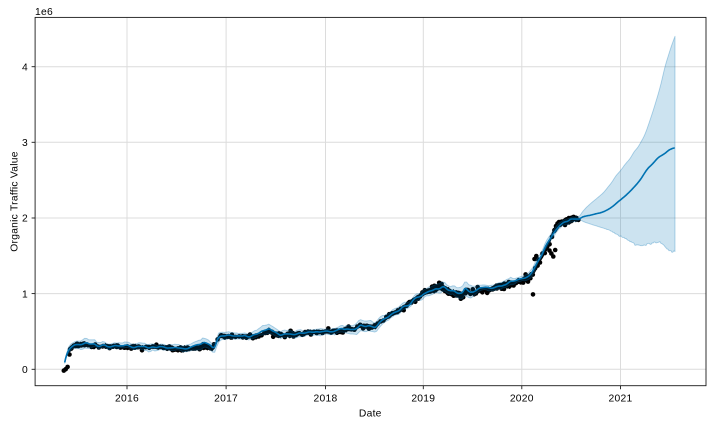 This screenshot has width=712, height=424. What do you see at coordinates (25, 143) in the screenshot?
I see `svg-text: 3` at bounding box center [25, 143].